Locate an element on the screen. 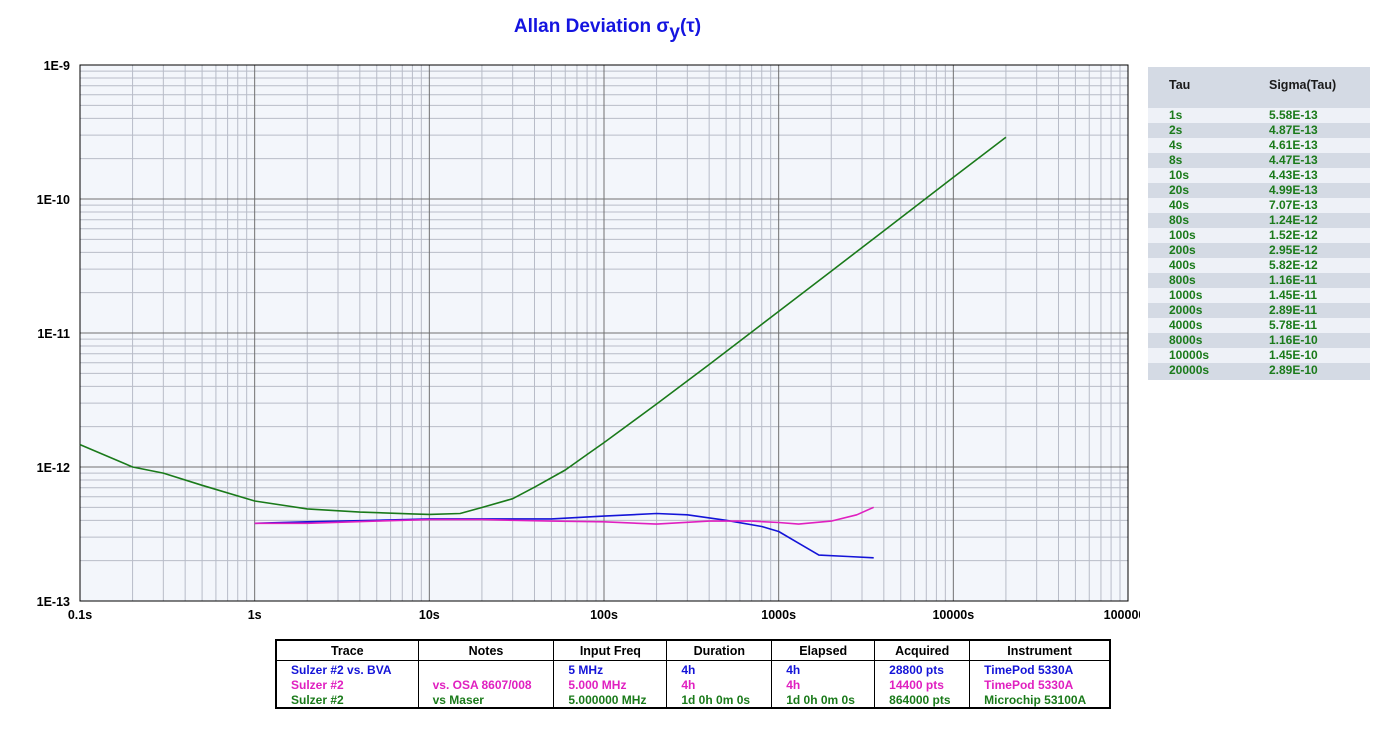 This screenshot has width=1389, height=743. tau-row: 2000s 2.89E-11 is located at coordinates (1259, 310).